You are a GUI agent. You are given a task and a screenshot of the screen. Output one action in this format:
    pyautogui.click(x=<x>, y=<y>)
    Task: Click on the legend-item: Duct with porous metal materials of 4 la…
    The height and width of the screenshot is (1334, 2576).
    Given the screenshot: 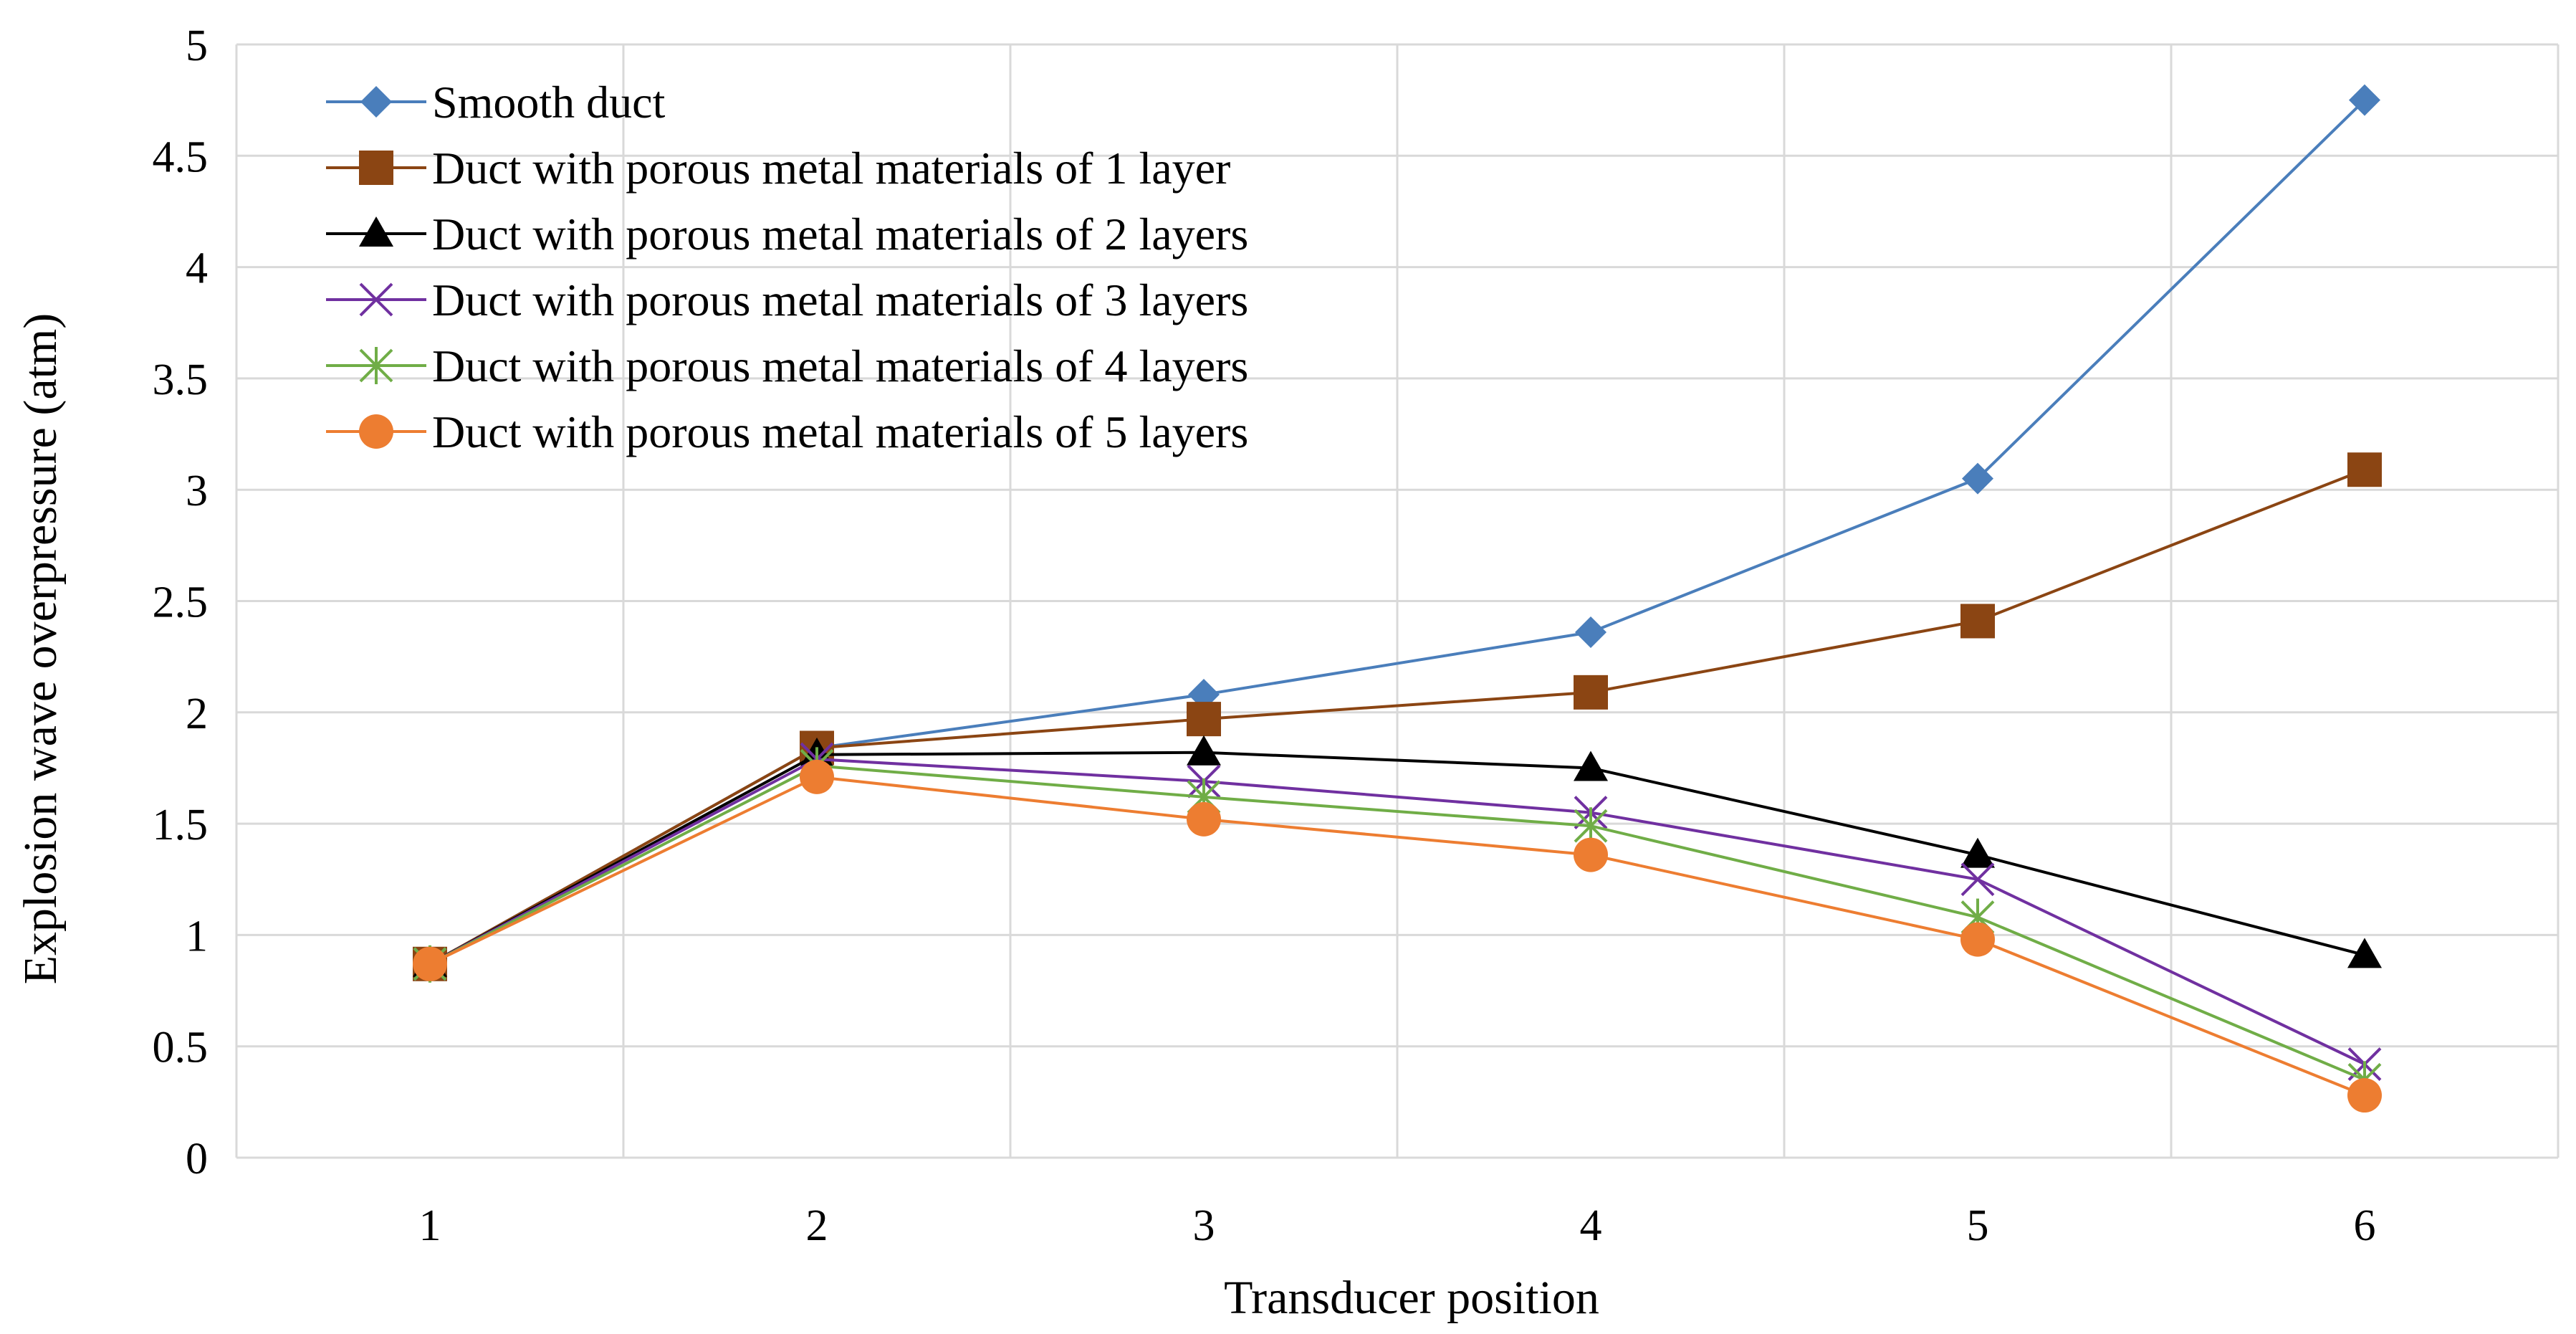 What is the action you would take?
    pyautogui.click(x=787, y=365)
    